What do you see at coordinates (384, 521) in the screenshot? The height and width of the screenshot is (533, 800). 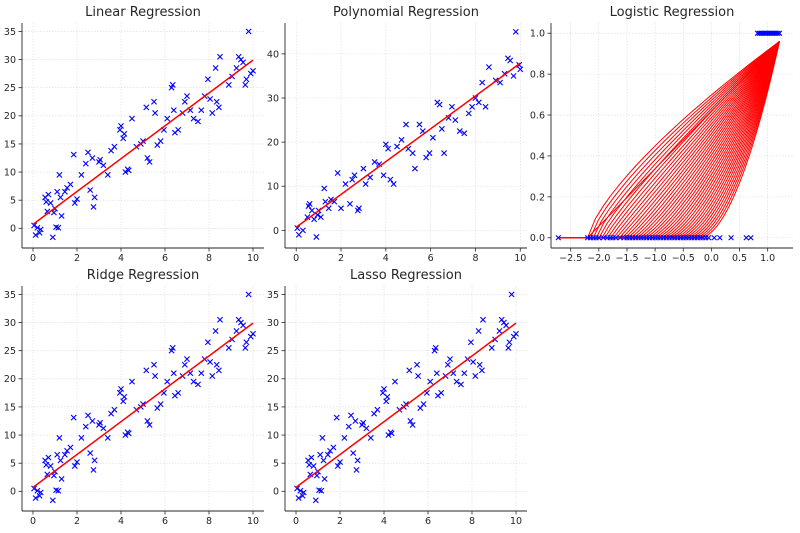 I see `x-tick-label: 4` at bounding box center [384, 521].